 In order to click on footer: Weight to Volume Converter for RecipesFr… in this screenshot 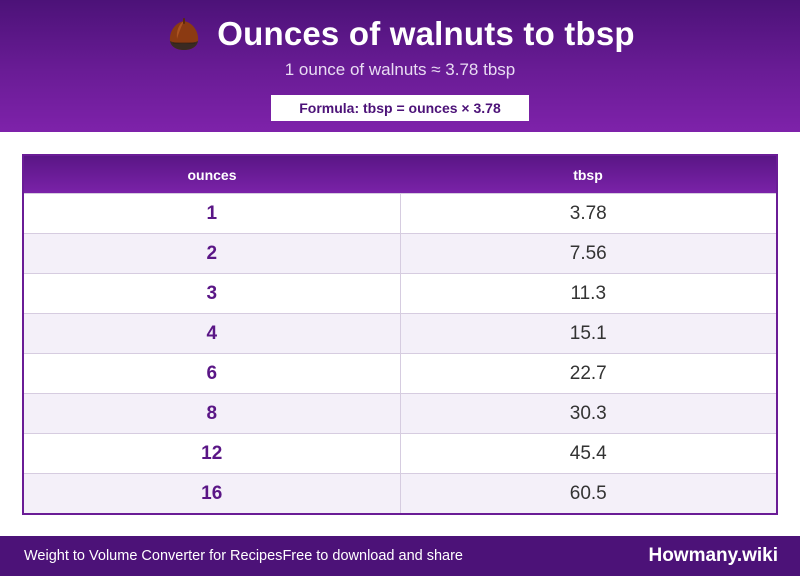, I will do `click(400, 556)`.